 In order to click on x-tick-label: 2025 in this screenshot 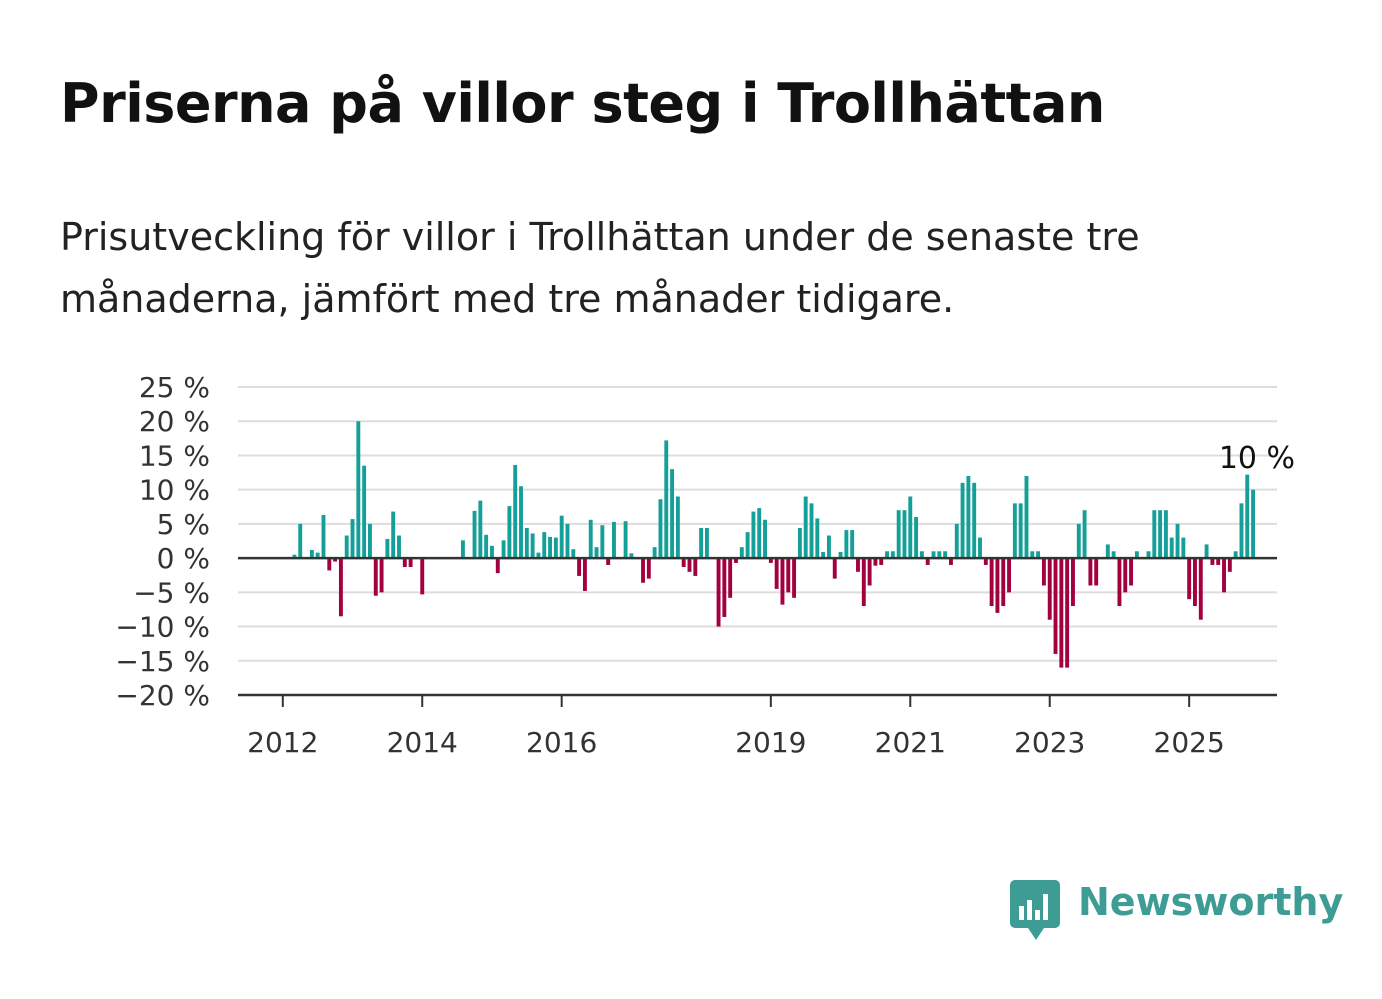, I will do `click(1189, 742)`.